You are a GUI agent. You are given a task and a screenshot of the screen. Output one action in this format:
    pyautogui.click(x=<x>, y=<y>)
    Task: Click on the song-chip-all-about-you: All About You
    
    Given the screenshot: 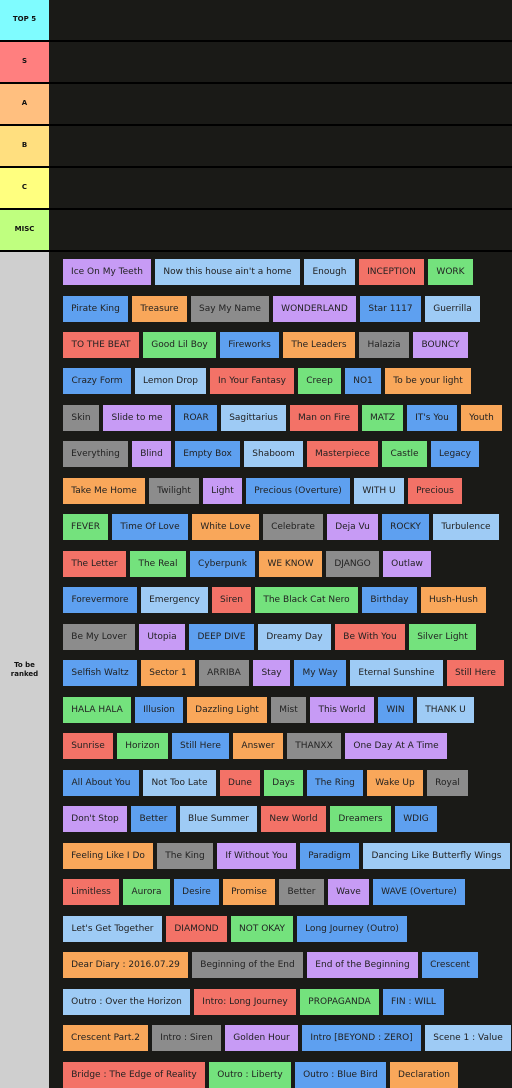 What is the action you would take?
    pyautogui.click(x=101, y=783)
    